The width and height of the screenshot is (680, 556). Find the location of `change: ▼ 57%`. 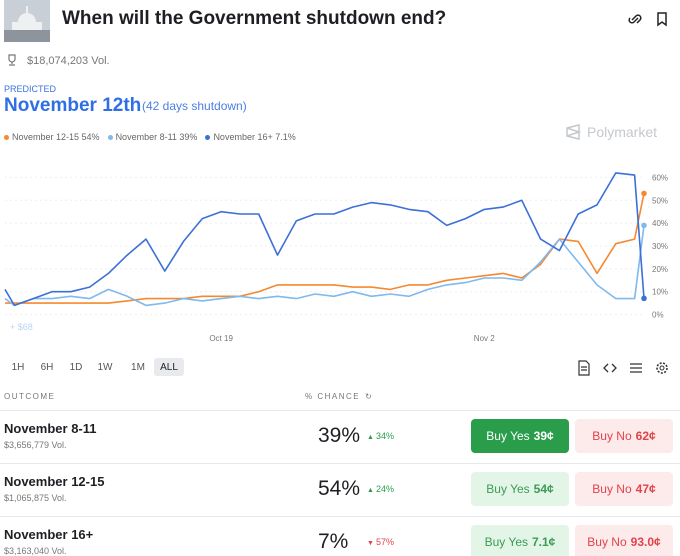

change: ▼ 57% is located at coordinates (380, 542).